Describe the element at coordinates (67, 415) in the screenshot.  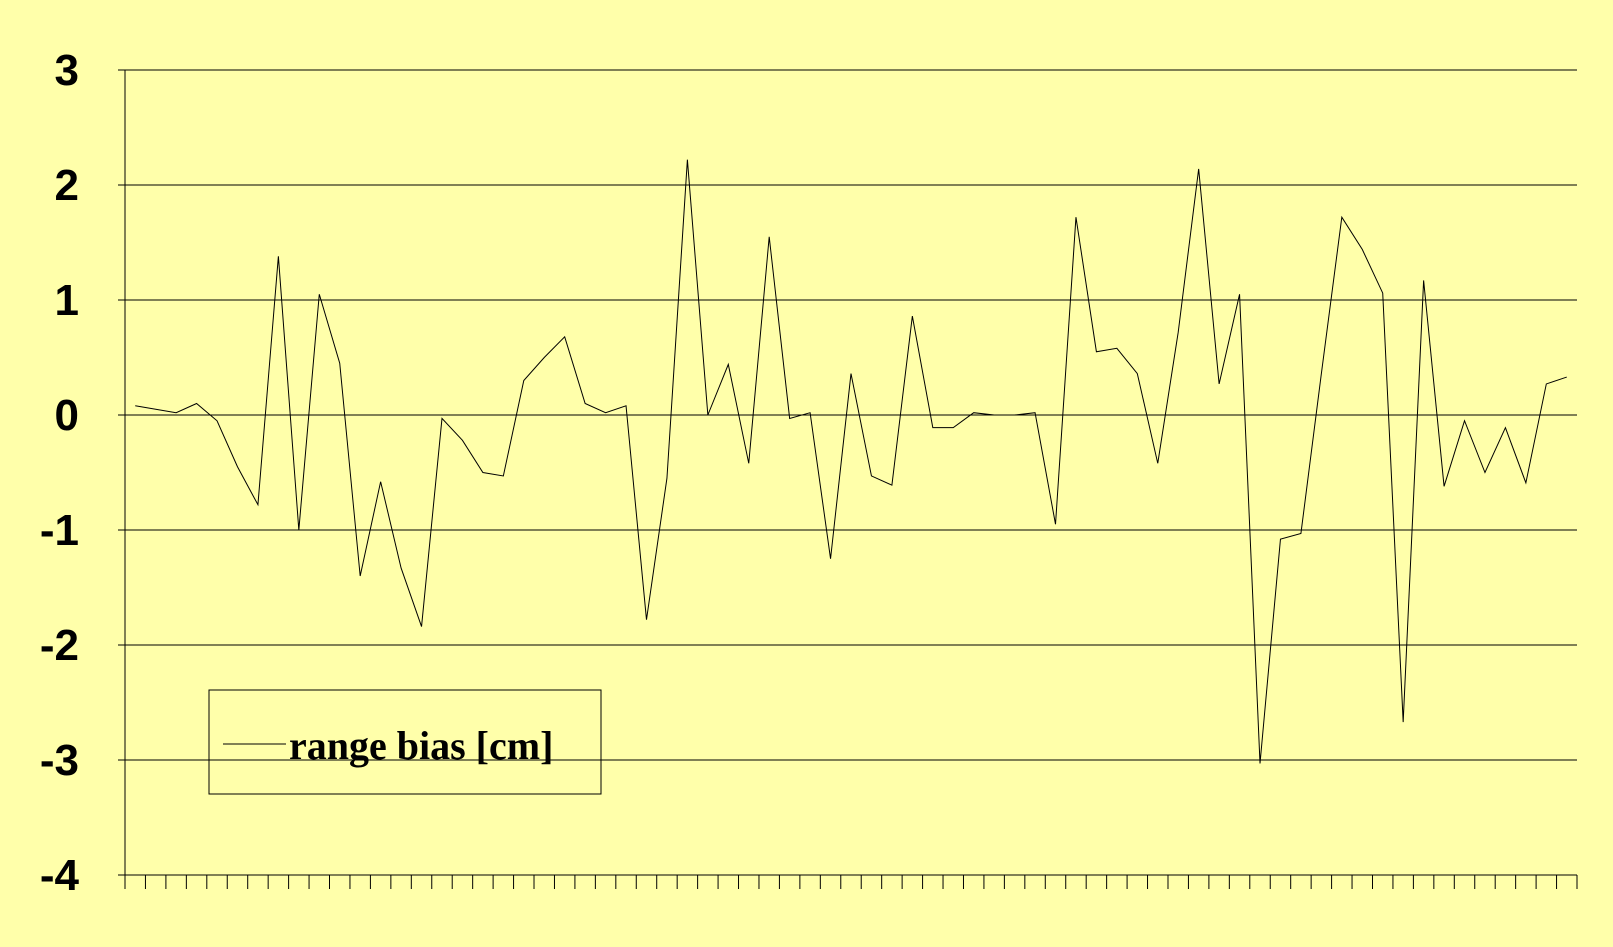
I see `y-tick-label: 0` at that location.